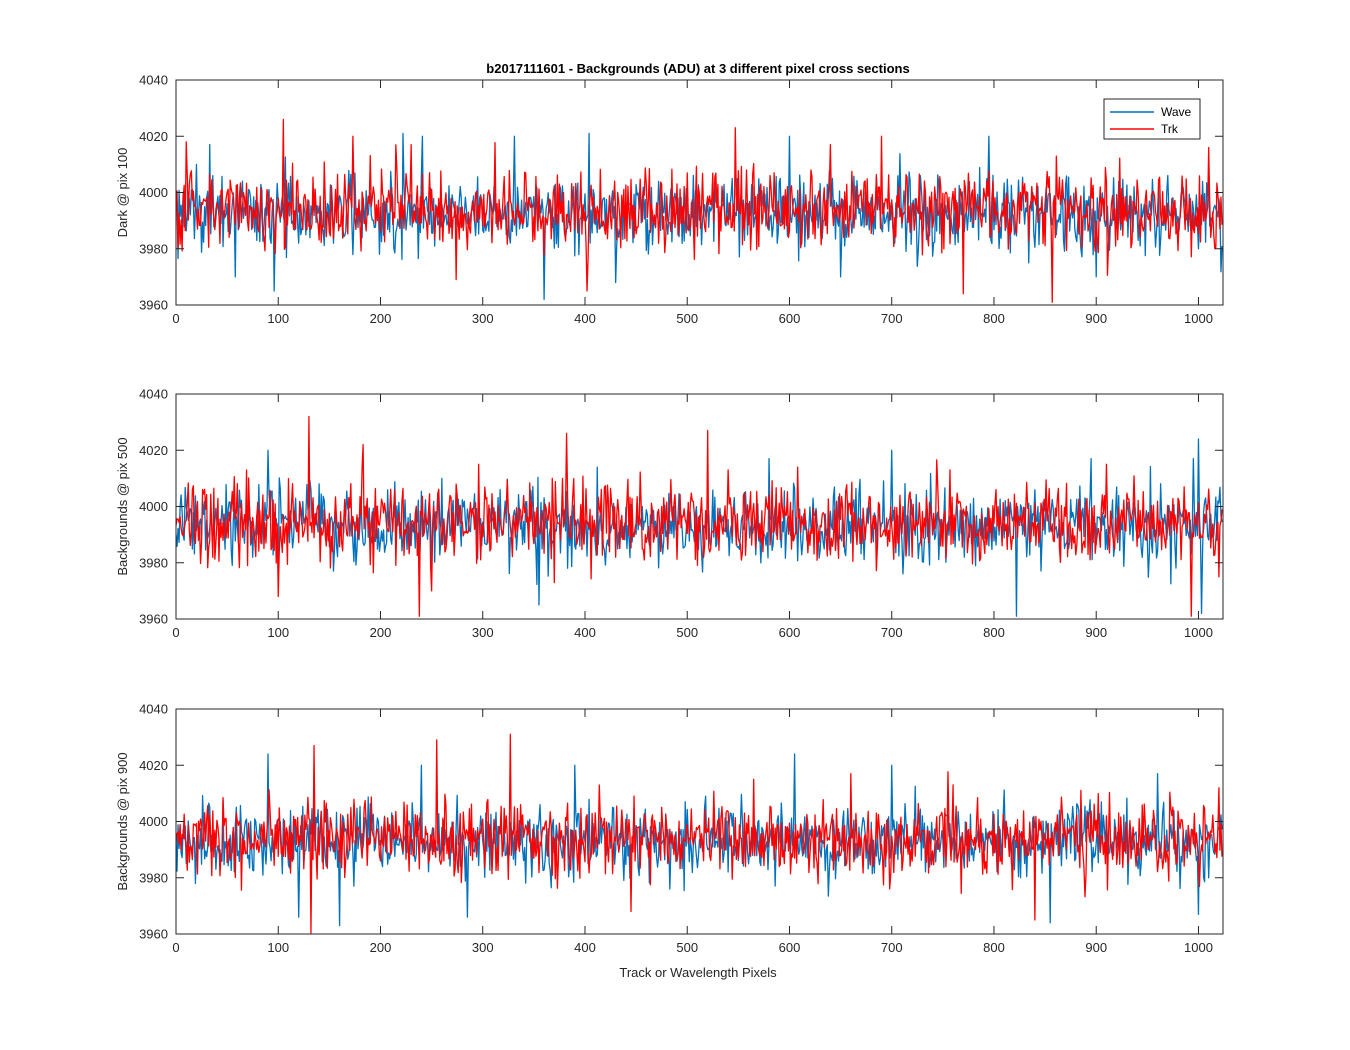  I want to click on y-axis-label: Backgrounds @ pix 500, so click(122, 506).